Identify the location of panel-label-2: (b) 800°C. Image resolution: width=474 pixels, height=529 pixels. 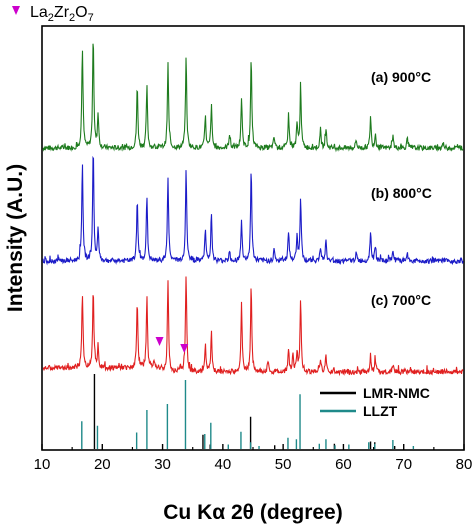
(401, 193).